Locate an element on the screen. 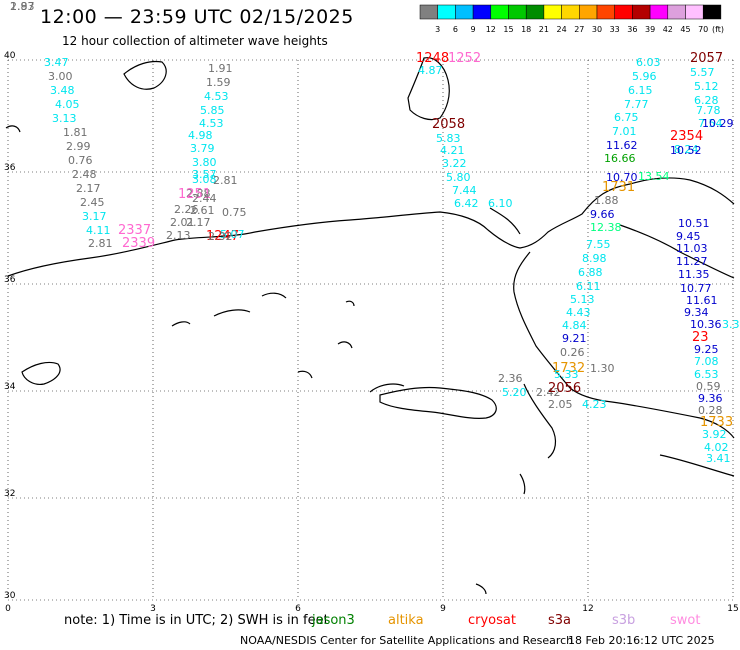 The height and width of the screenshot is (650, 740). wave-height-value: 5.07 is located at coordinates (232, 234).